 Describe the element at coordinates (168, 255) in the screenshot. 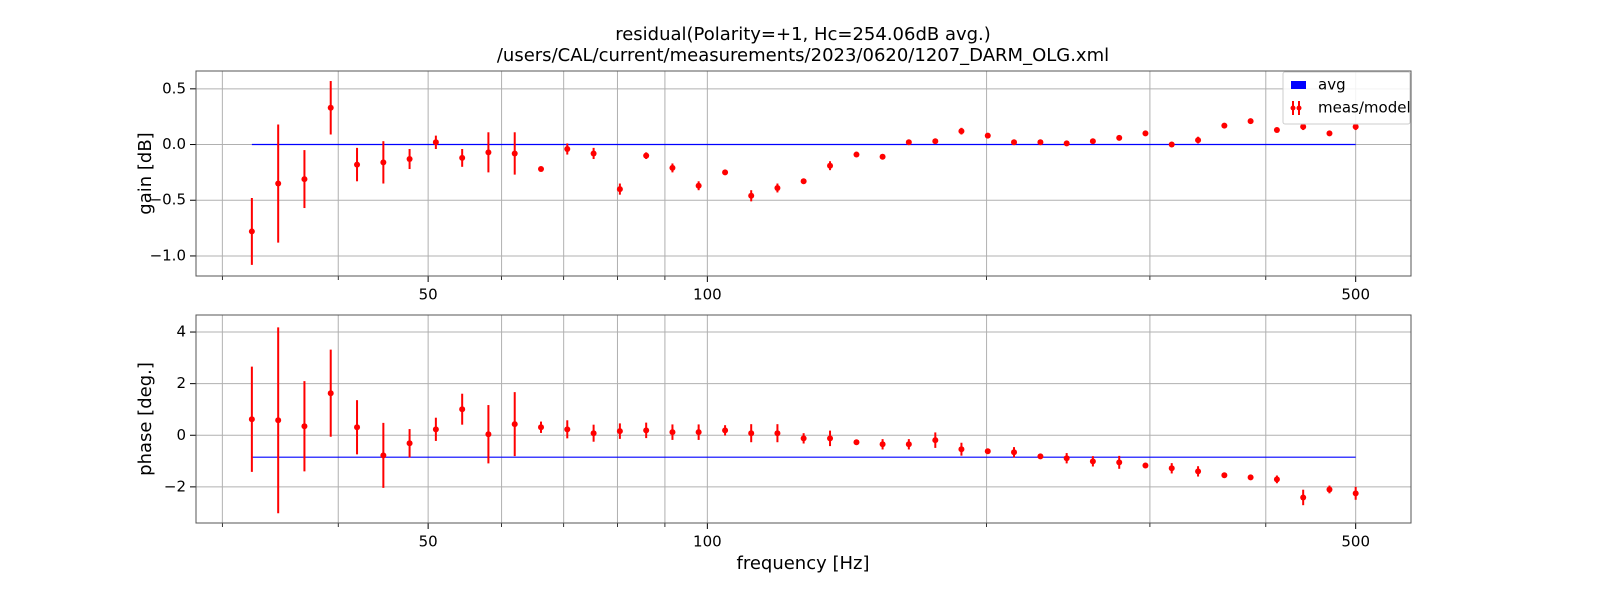

I see `y-tick-label: −1.0` at that location.